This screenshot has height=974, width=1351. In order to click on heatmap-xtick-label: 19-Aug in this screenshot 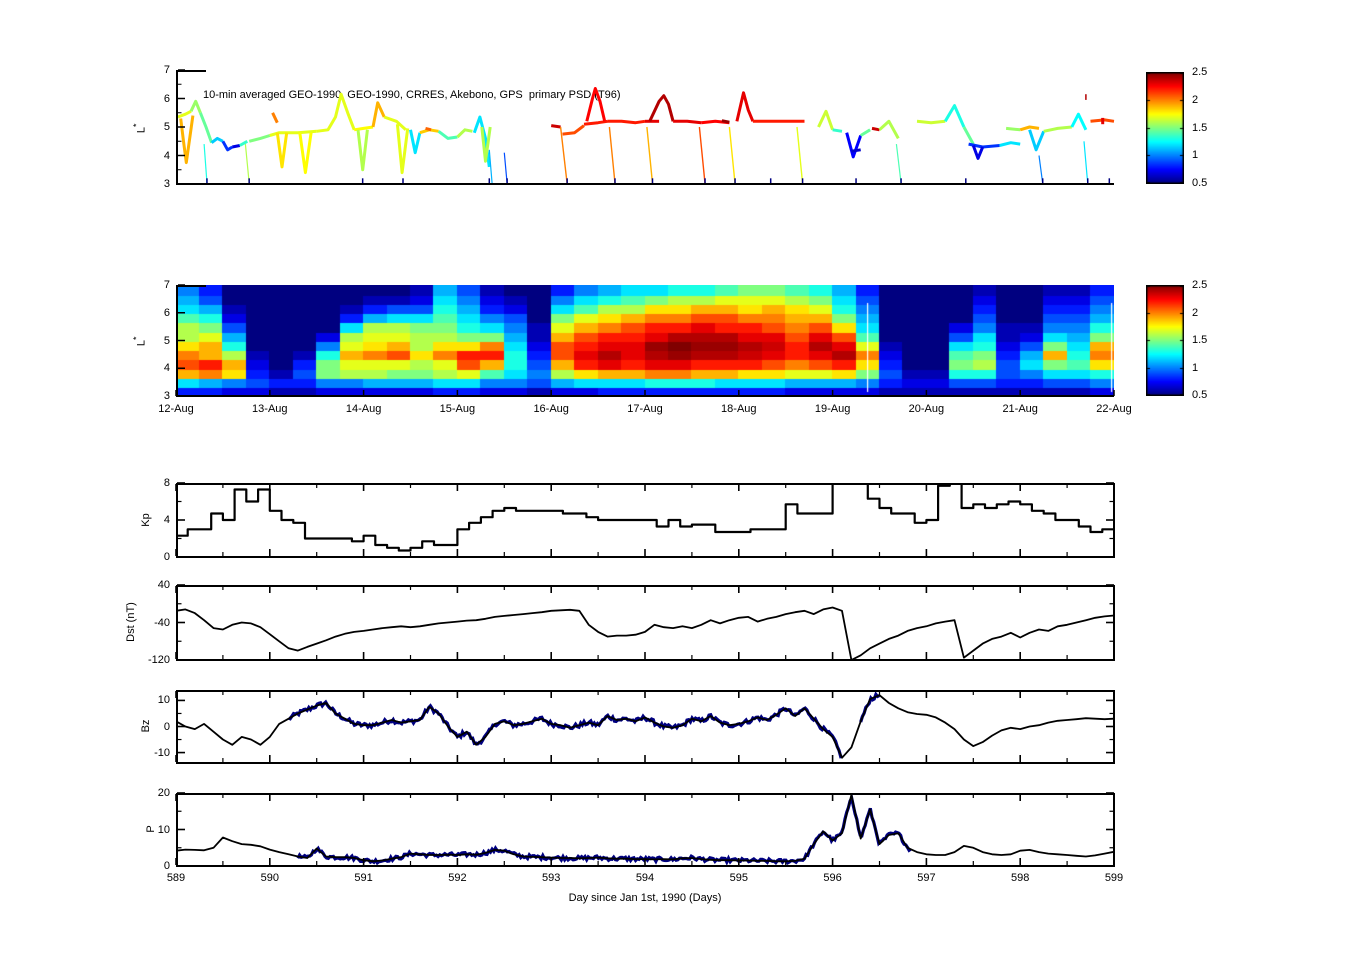, I will do `click(832, 409)`.